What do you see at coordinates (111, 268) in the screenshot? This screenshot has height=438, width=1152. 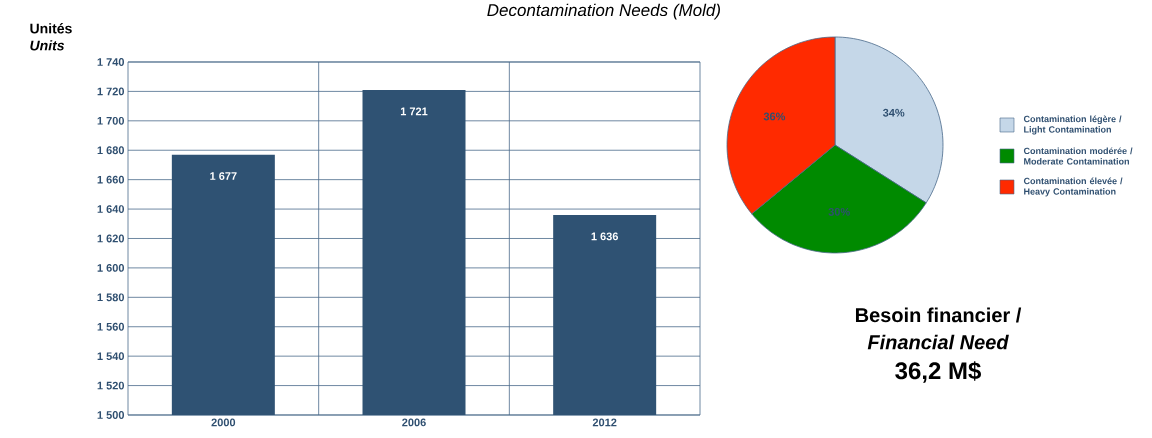 I see `y-tick-label: 1 600` at bounding box center [111, 268].